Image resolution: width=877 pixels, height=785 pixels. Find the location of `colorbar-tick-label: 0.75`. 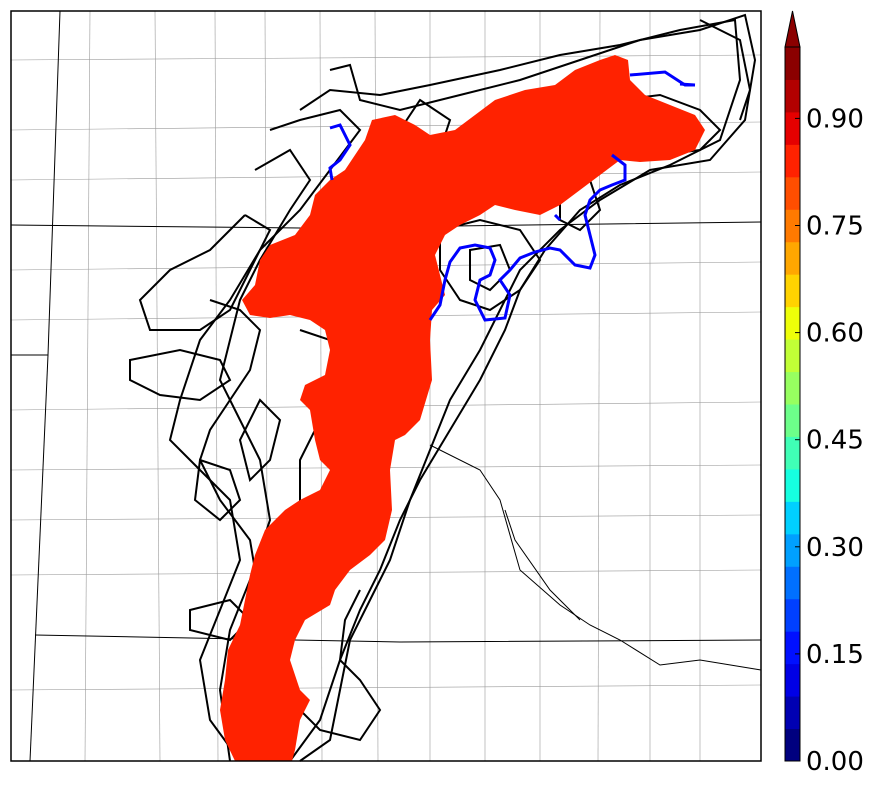

colorbar-tick-label: 0.75 is located at coordinates (835, 227).